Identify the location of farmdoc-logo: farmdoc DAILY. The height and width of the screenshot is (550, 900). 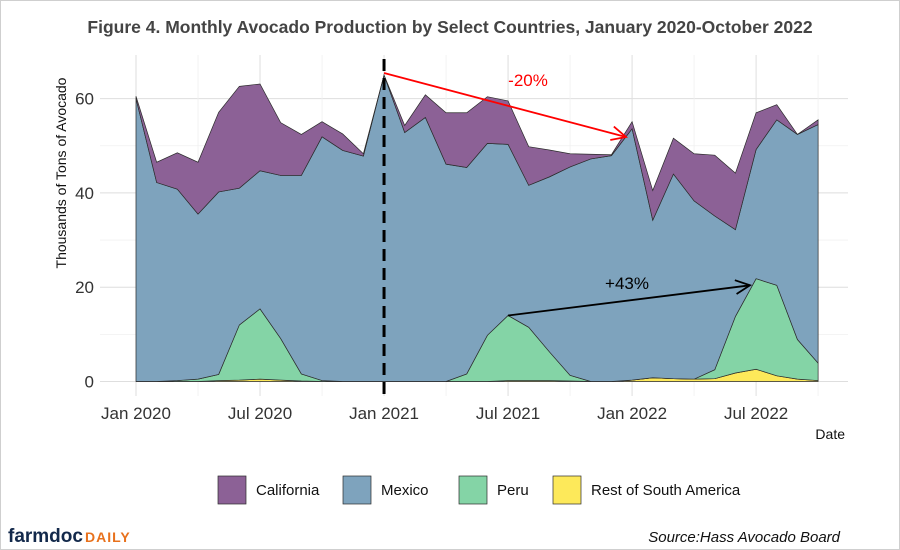
(69, 536).